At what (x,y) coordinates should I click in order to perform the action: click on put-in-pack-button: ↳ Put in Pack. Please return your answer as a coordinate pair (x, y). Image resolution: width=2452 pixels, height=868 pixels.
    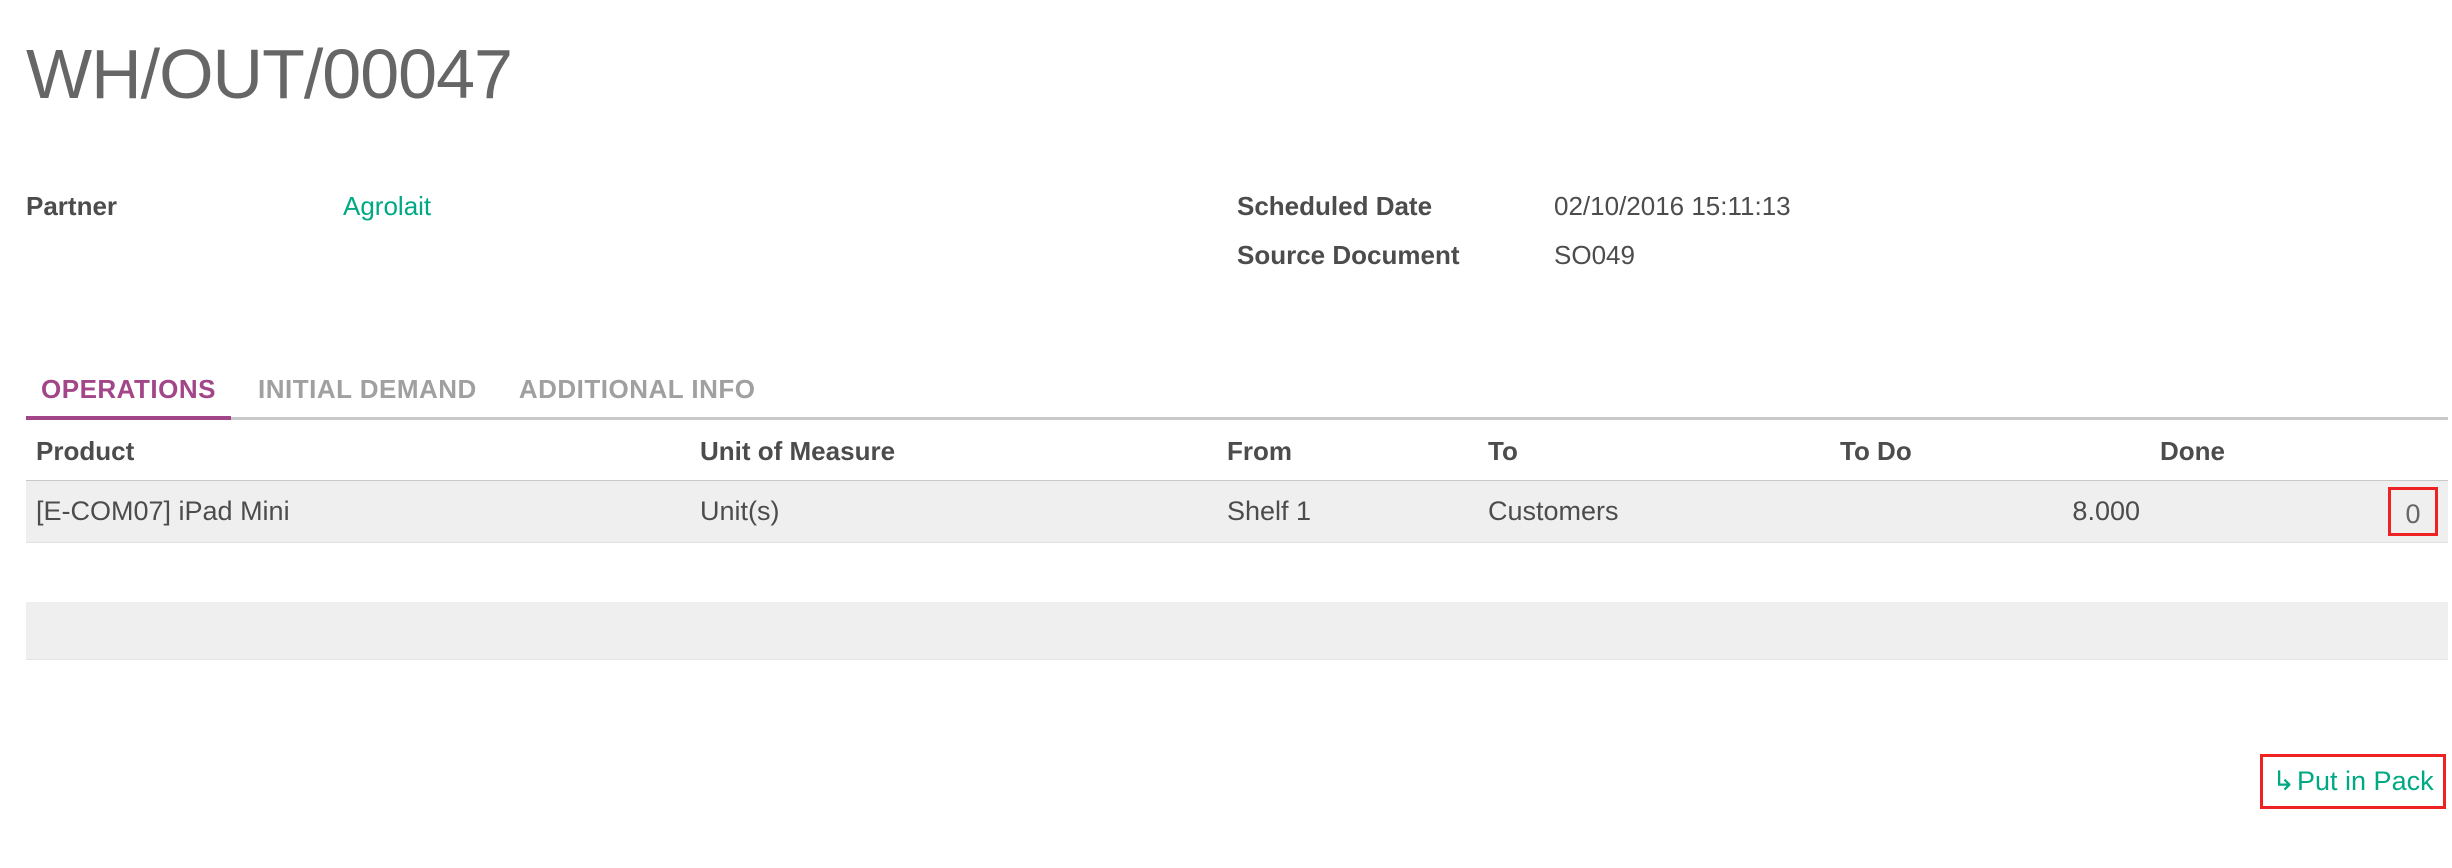
    Looking at the image, I should click on (2353, 781).